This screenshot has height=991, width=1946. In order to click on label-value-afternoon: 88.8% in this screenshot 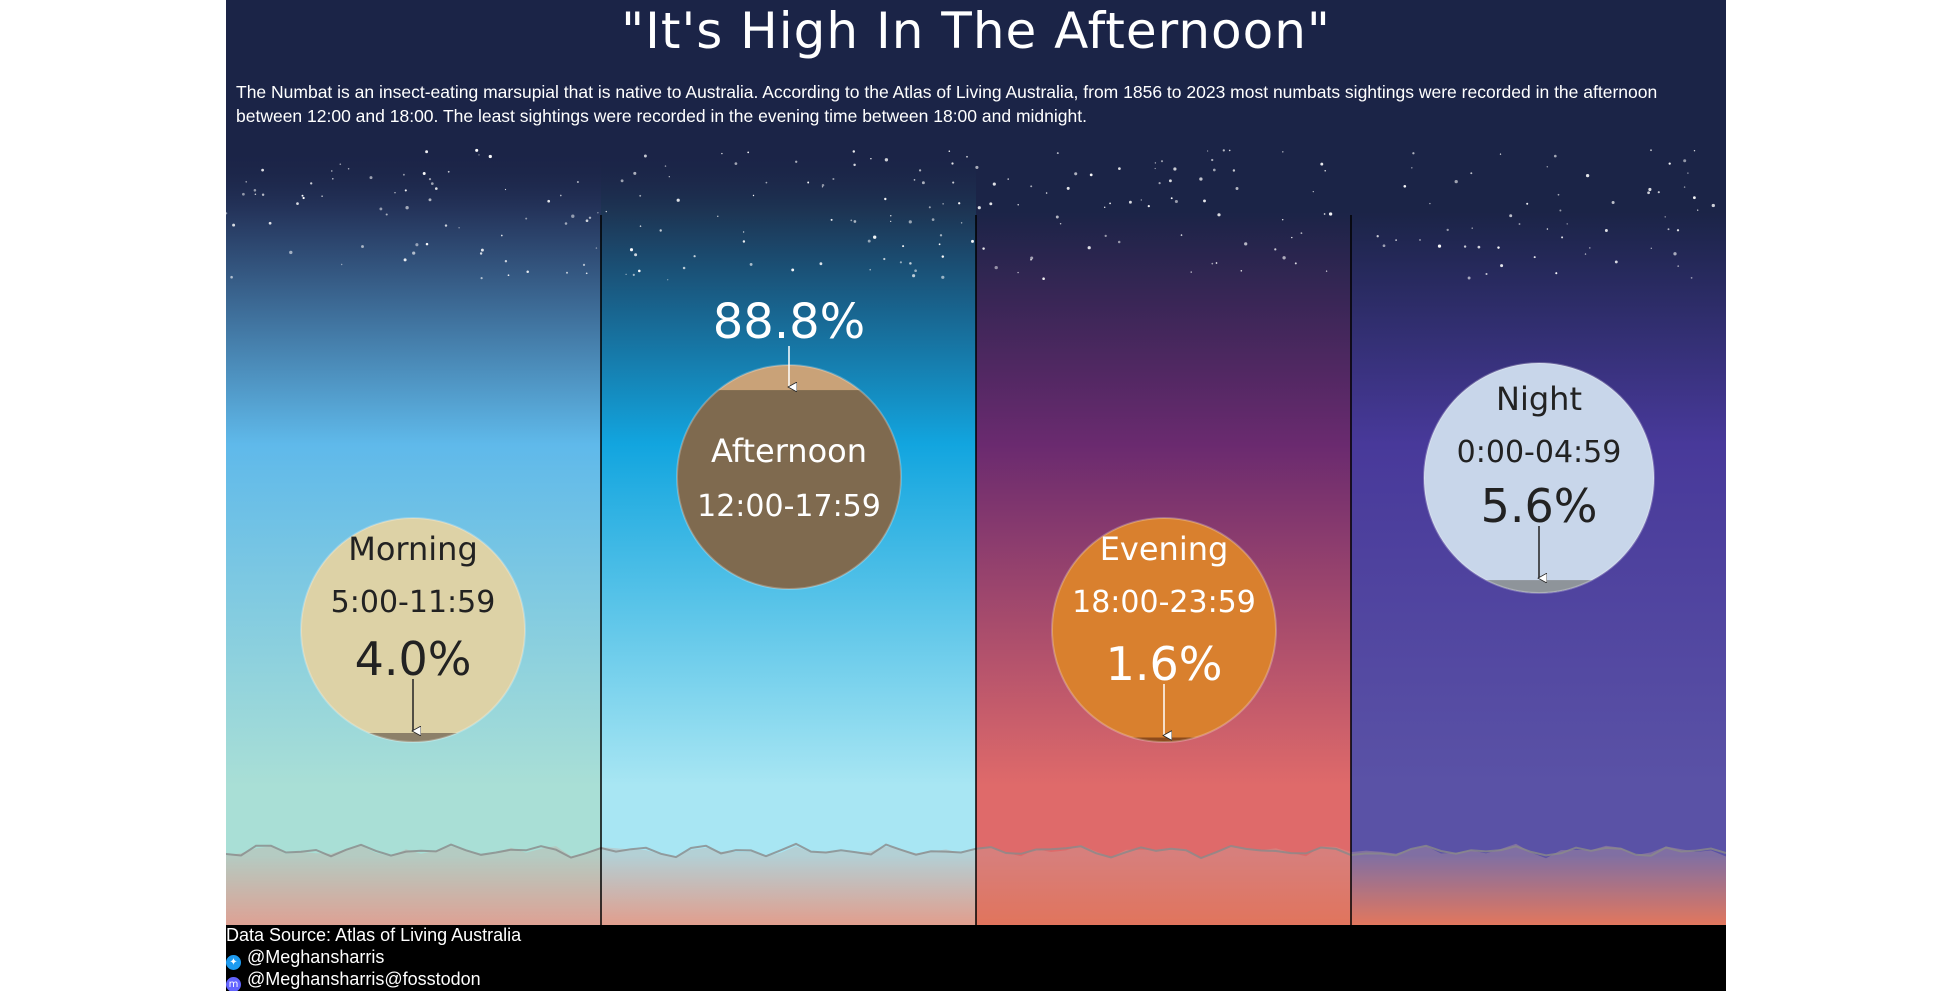, I will do `click(789, 322)`.